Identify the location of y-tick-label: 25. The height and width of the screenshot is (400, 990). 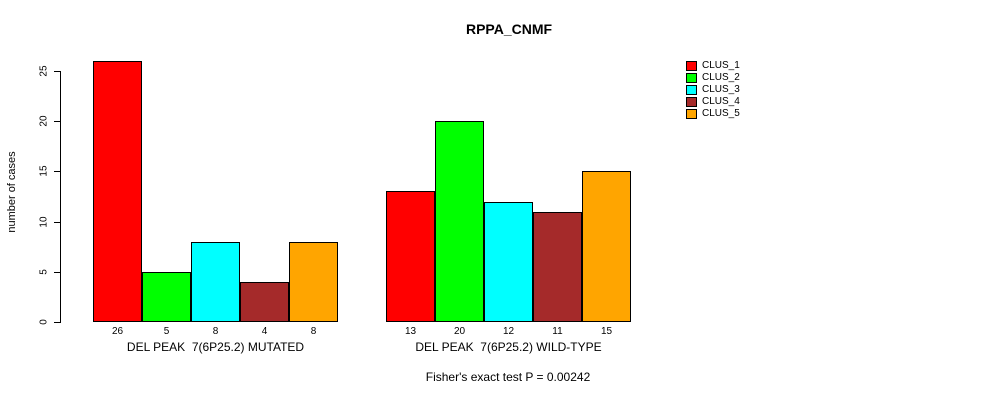
(44, 71).